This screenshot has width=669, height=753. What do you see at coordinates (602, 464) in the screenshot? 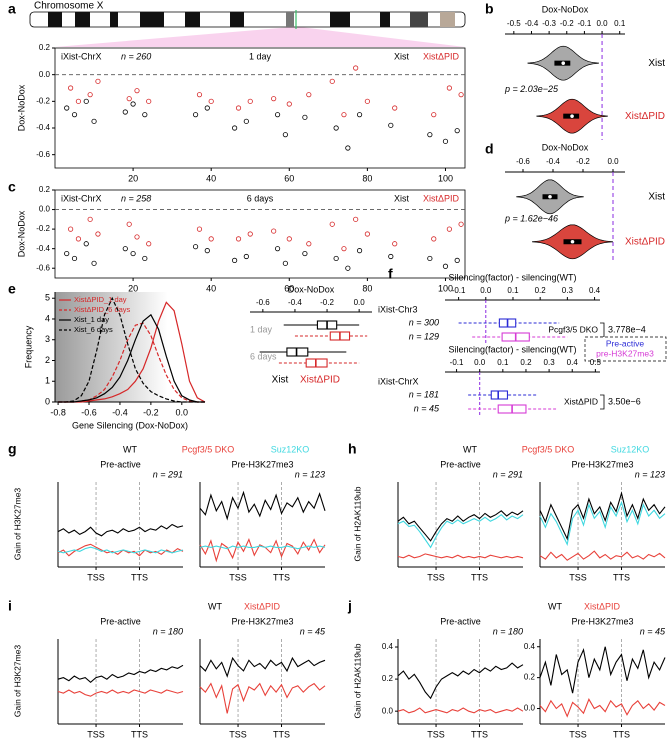
I see `subplot-title: Pre-H3K27me3` at bounding box center [602, 464].